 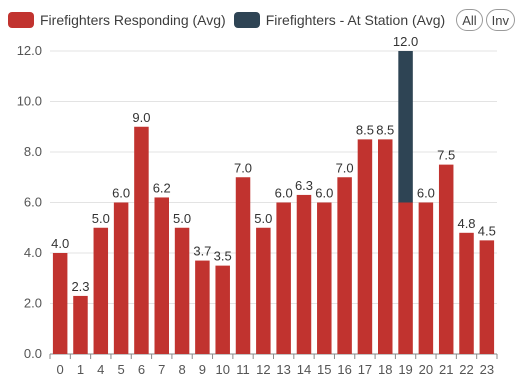 What do you see at coordinates (344, 369) in the screenshot?
I see `x-tick-label: 16` at bounding box center [344, 369].